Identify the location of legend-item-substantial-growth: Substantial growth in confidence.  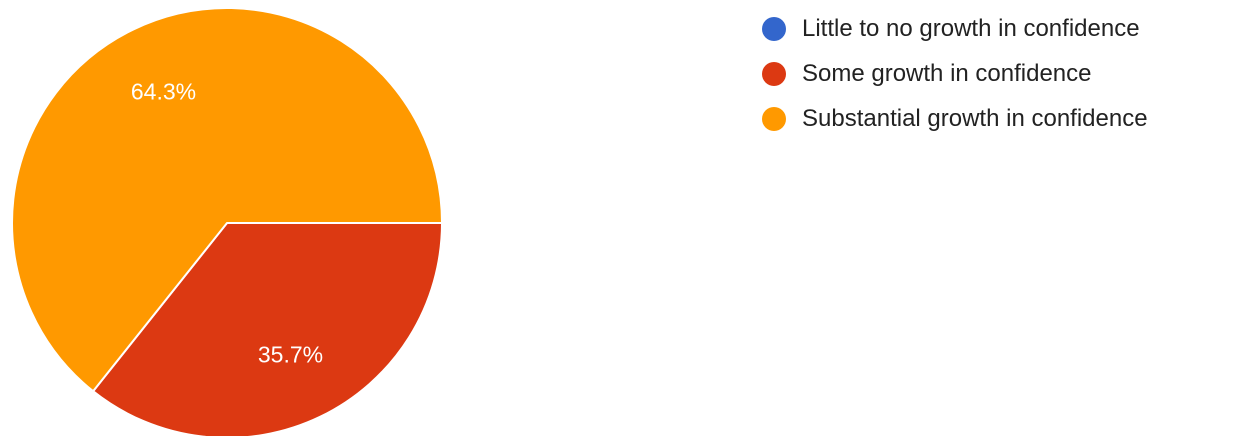
(955, 118).